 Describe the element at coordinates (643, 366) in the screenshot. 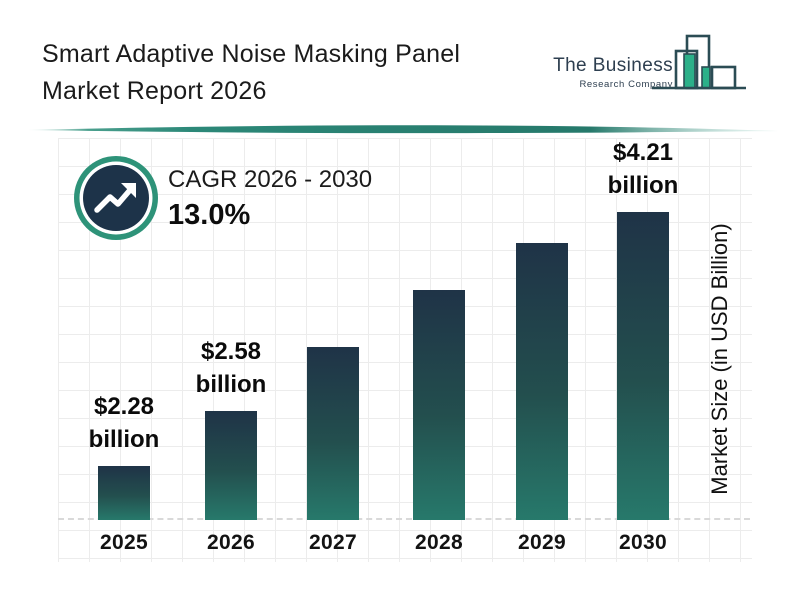

I see `bar-2030` at that location.